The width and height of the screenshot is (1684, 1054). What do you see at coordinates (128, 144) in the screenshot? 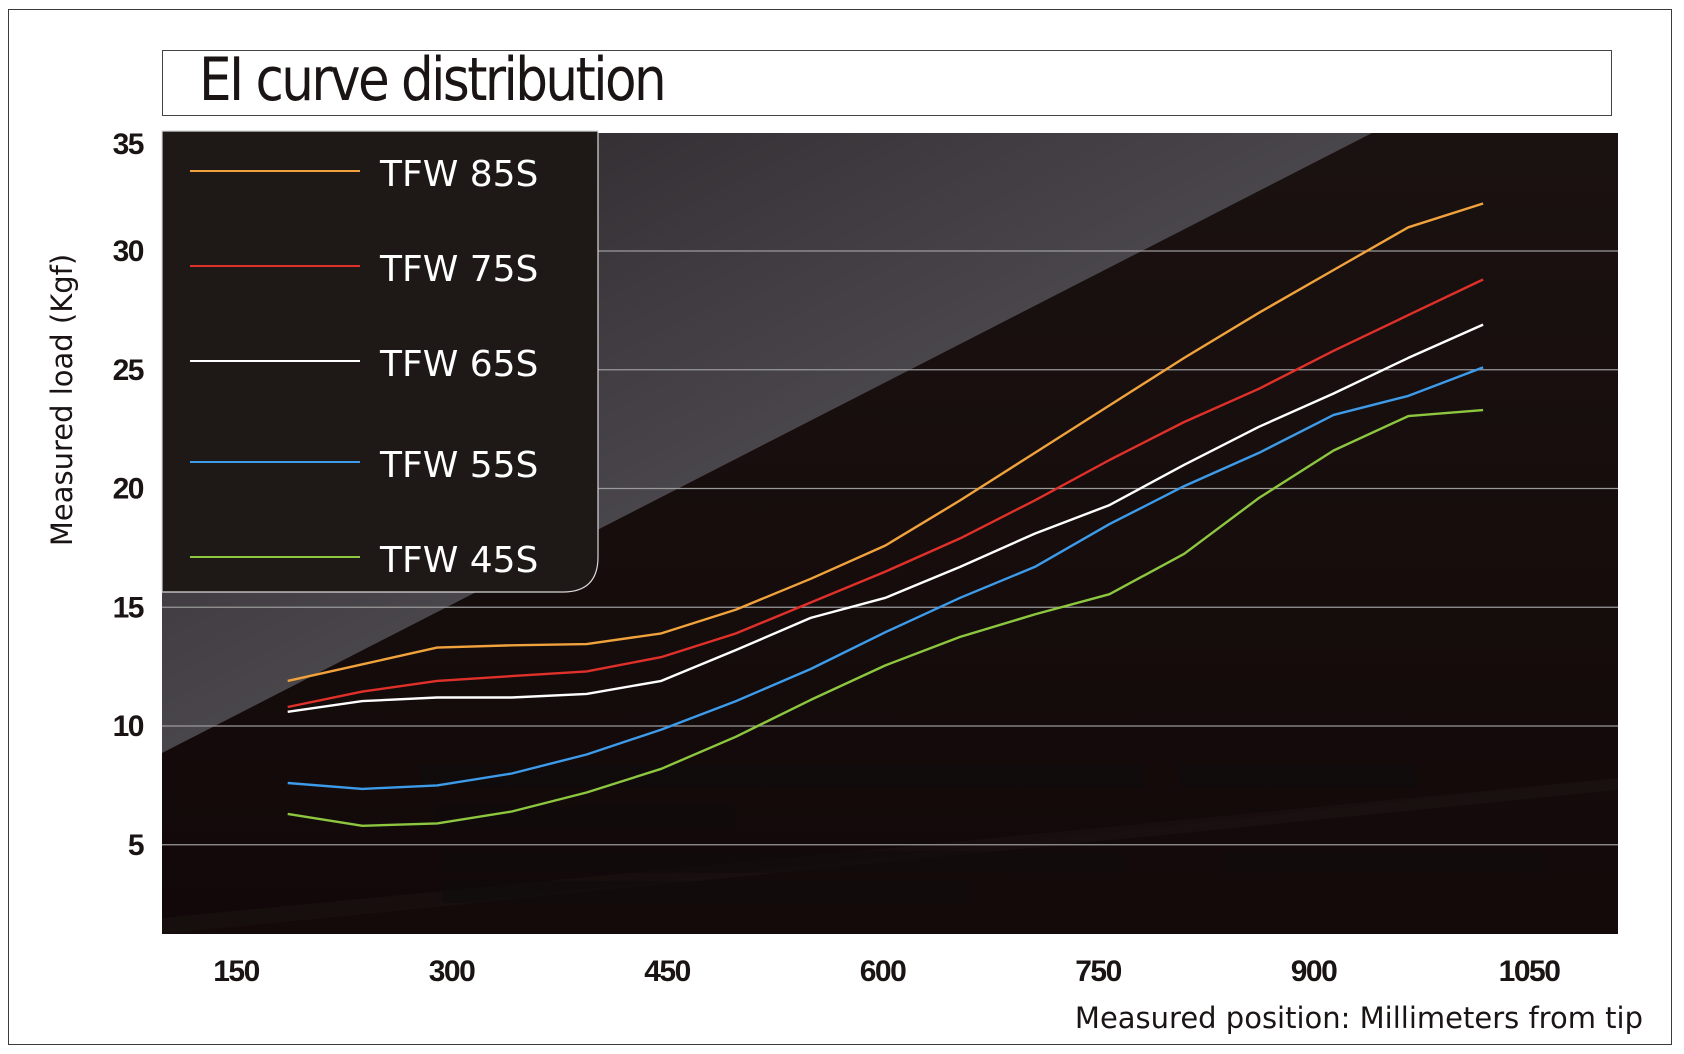
I see `y-tick-label: 35` at bounding box center [128, 144].